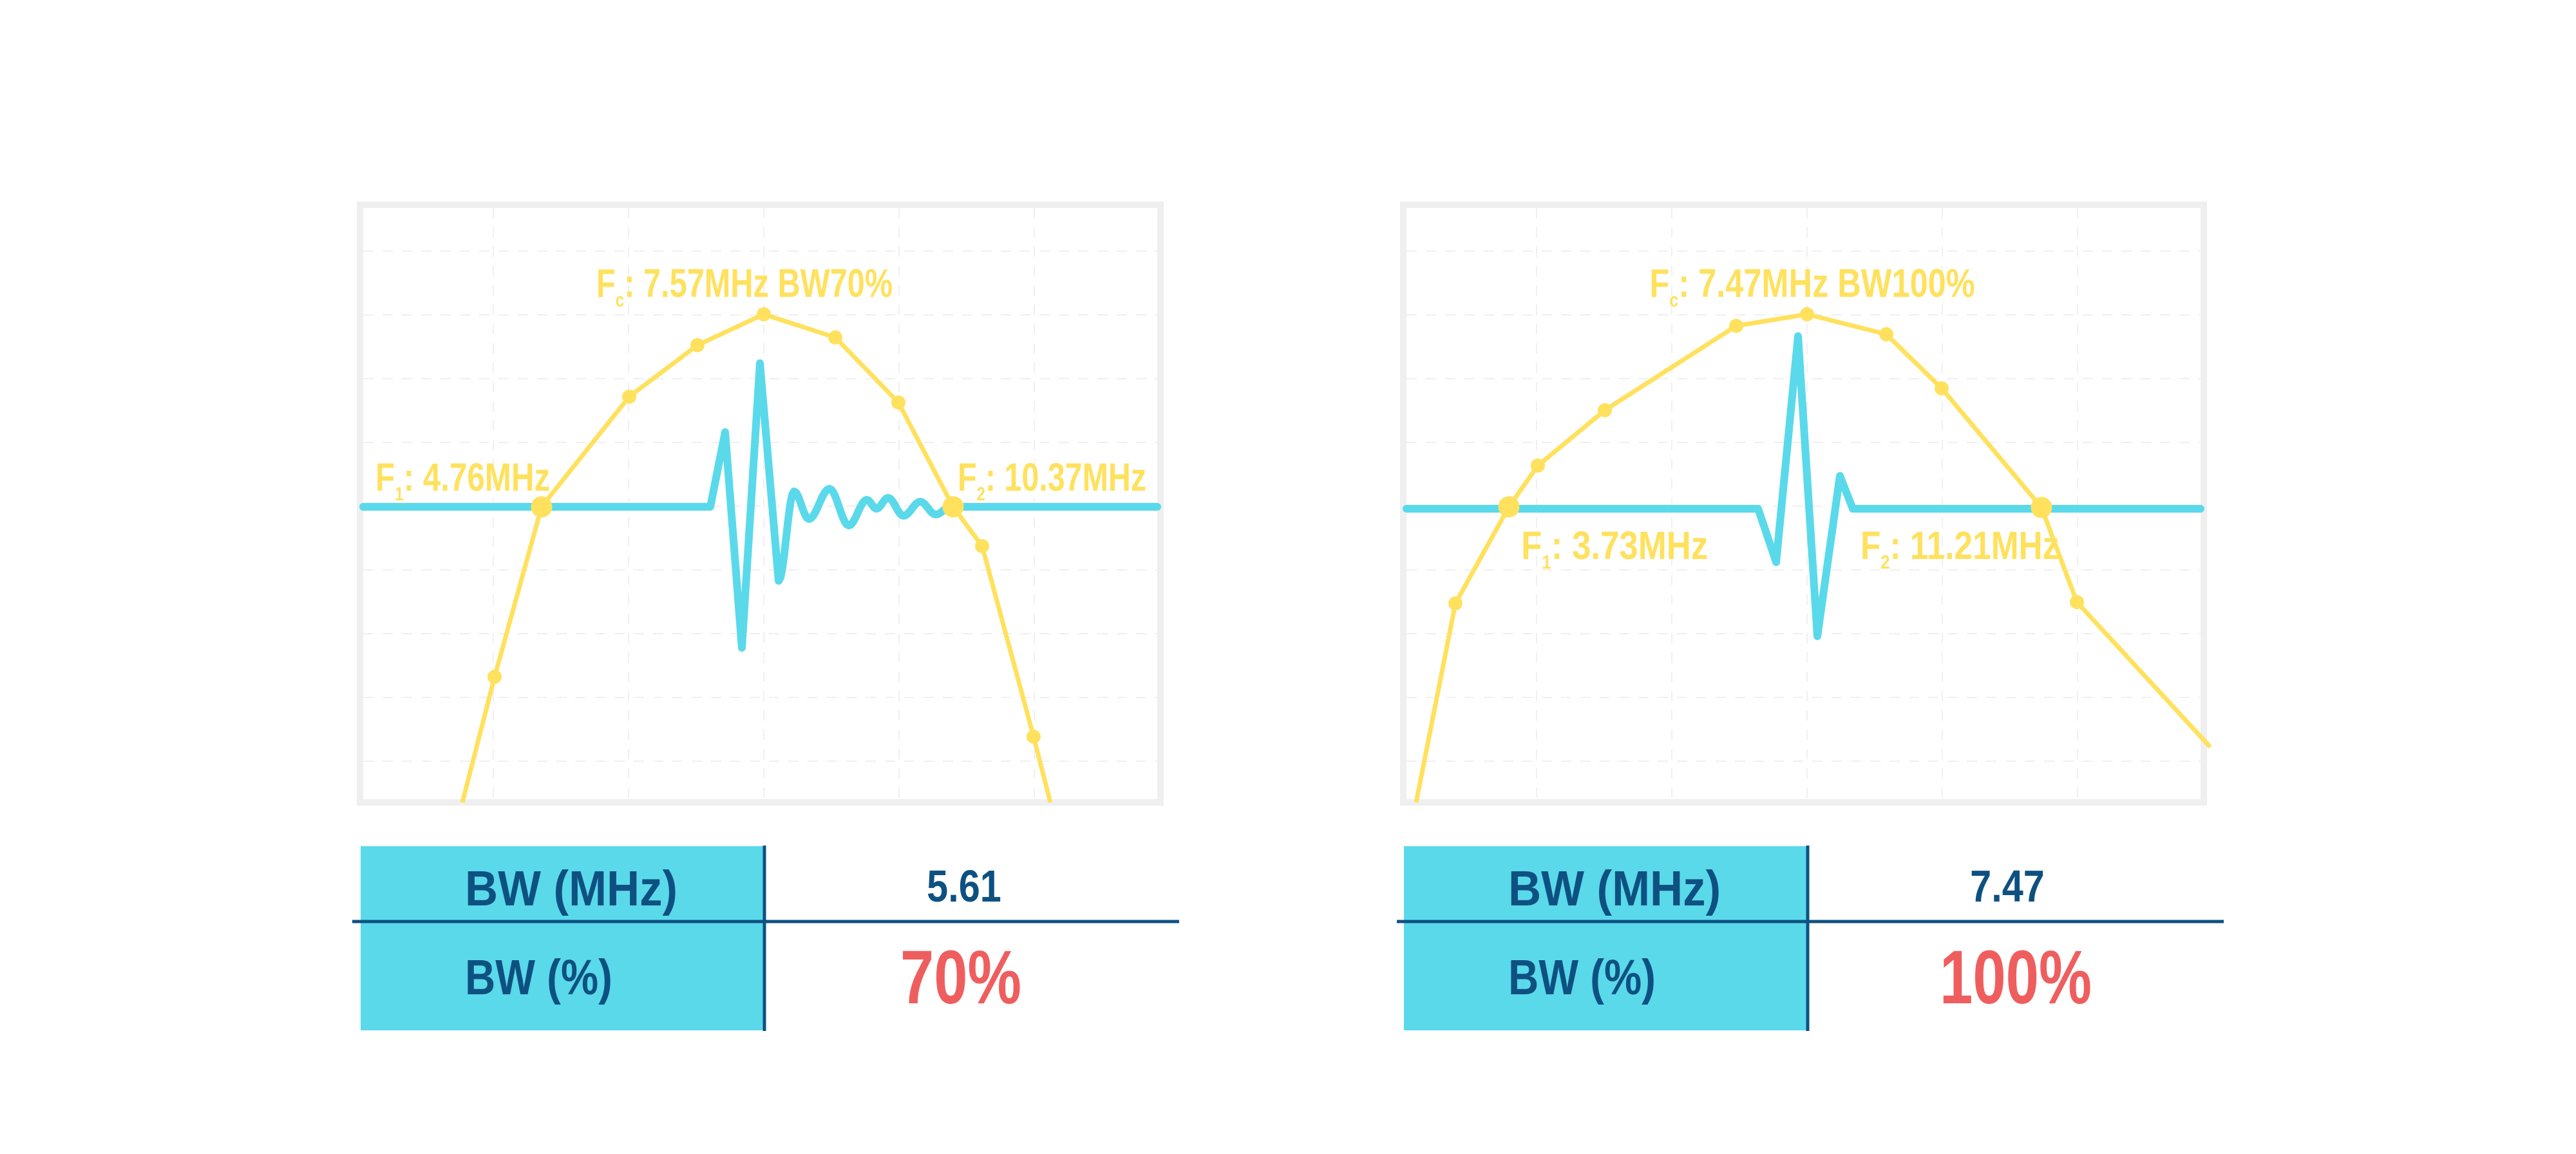  I want to click on svg-text: F2: 10.37MHz, so click(1052, 480).